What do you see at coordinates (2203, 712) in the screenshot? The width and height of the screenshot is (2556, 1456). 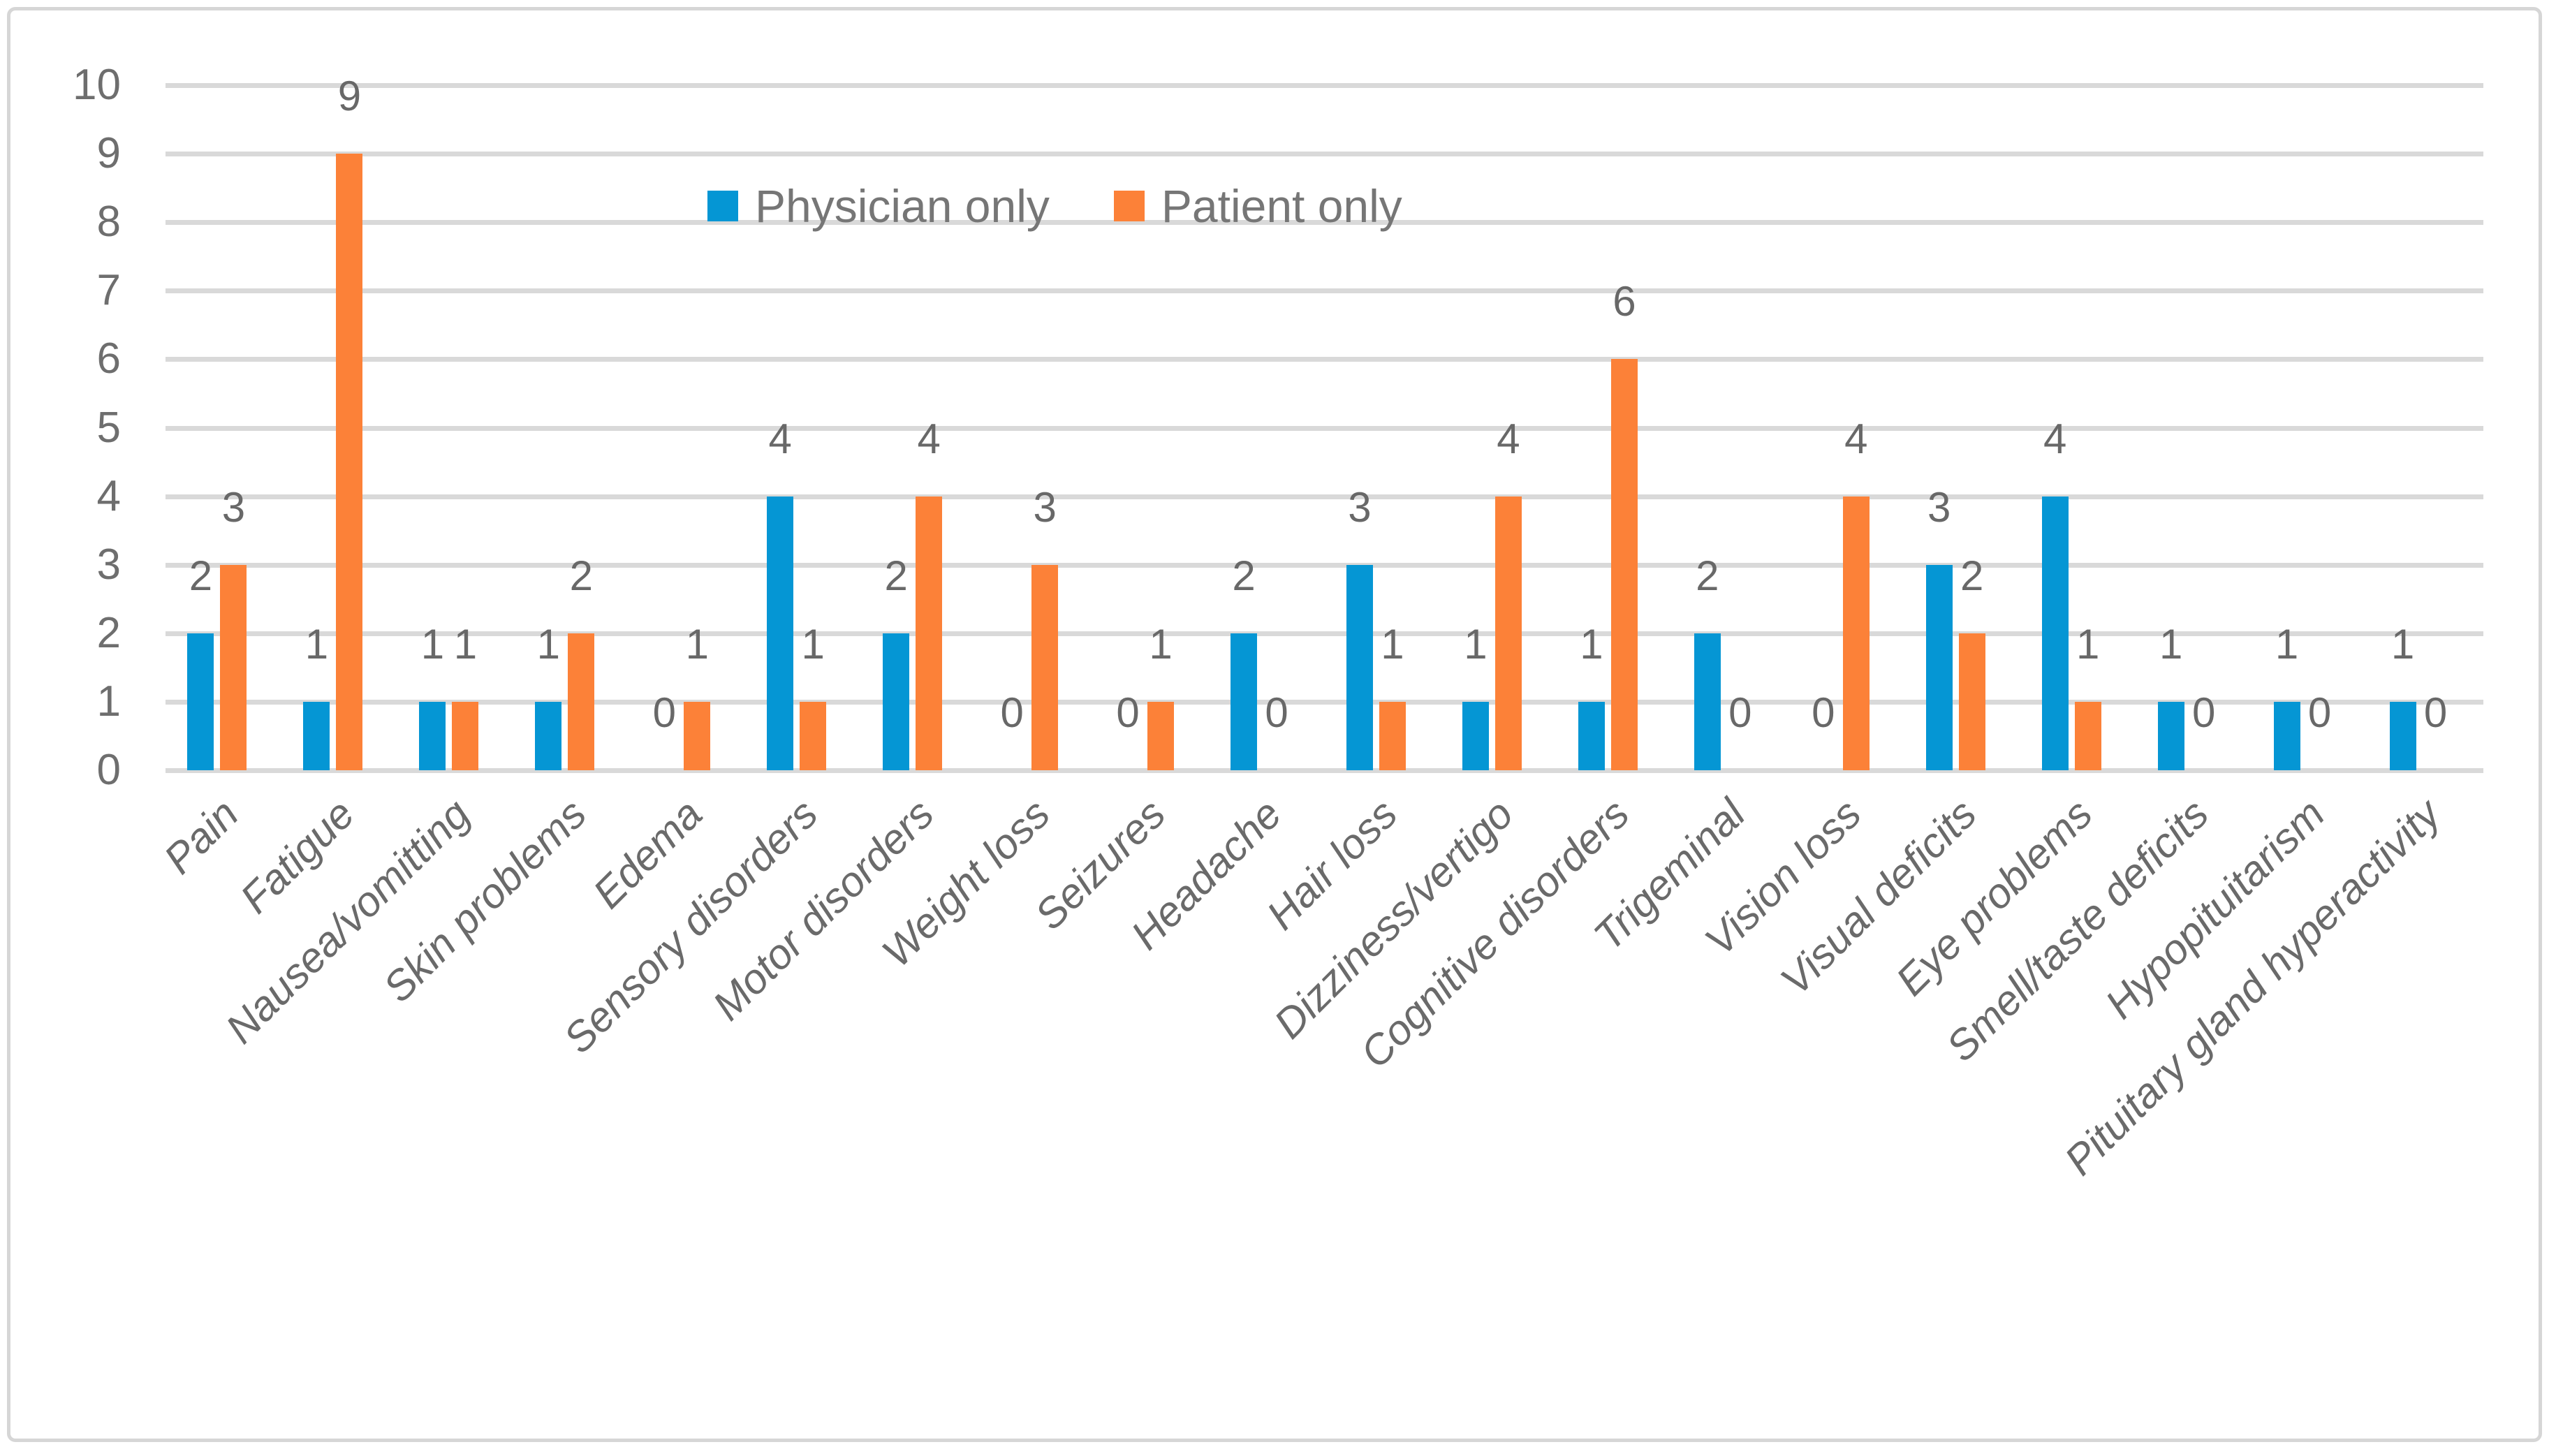 I see `value-label-patient-only-smell-taste-deficits: 0` at bounding box center [2203, 712].